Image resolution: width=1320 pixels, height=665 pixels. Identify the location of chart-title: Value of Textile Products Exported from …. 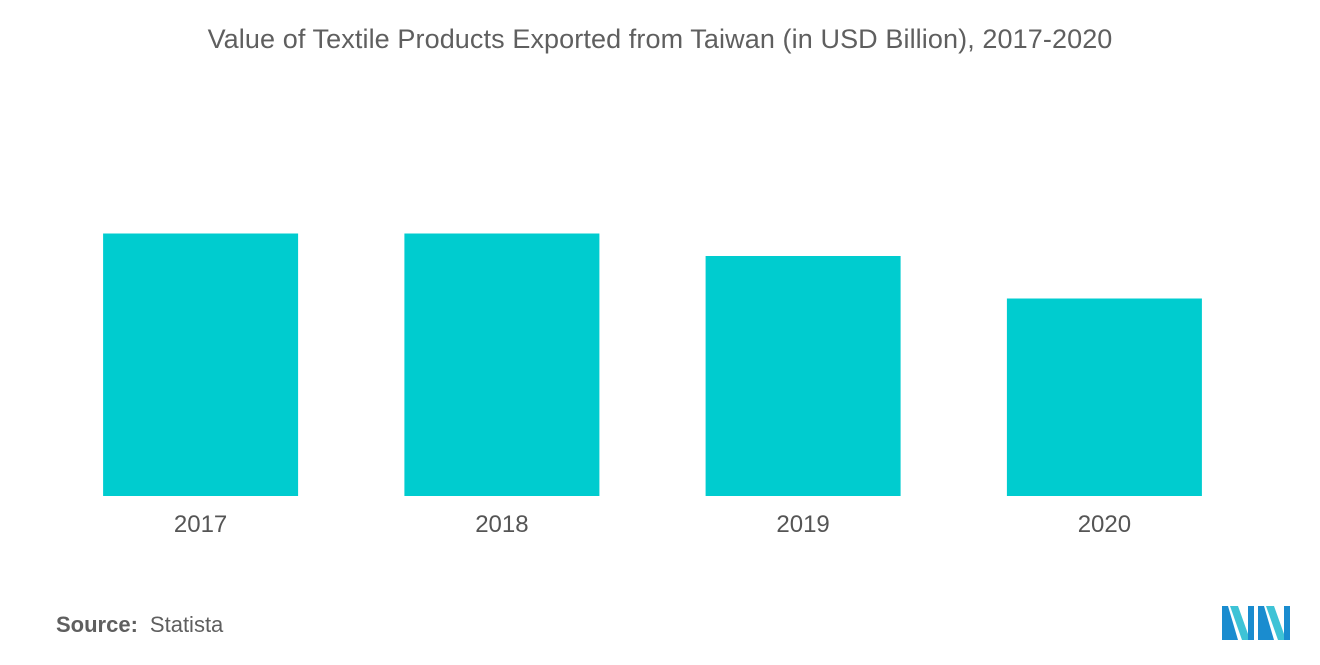
(660, 39).